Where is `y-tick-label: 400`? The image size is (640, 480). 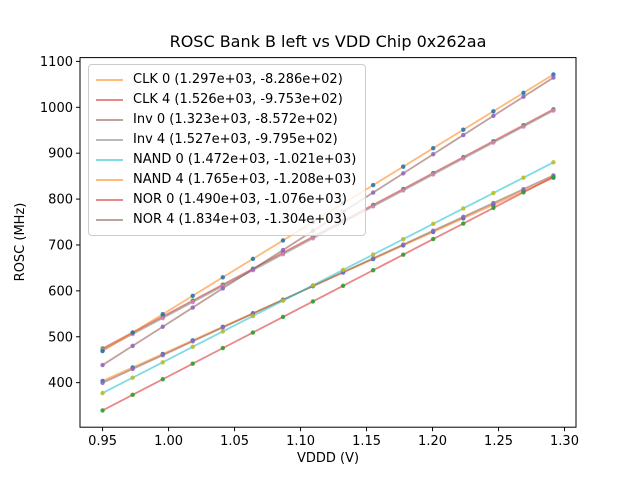 y-tick-label: 400 is located at coordinates (60, 383).